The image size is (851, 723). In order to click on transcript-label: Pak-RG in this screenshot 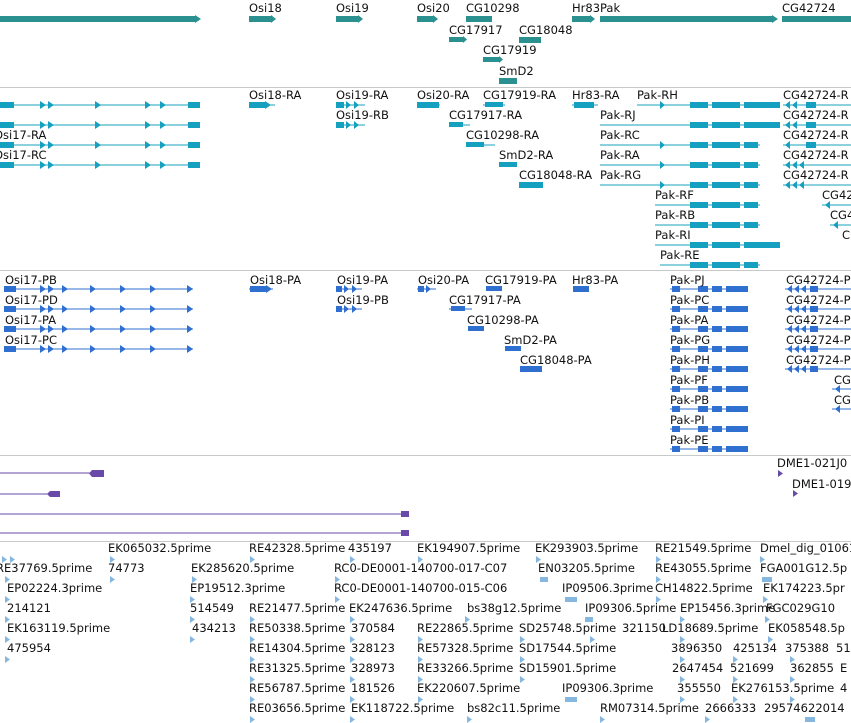, I will do `click(620, 175)`.